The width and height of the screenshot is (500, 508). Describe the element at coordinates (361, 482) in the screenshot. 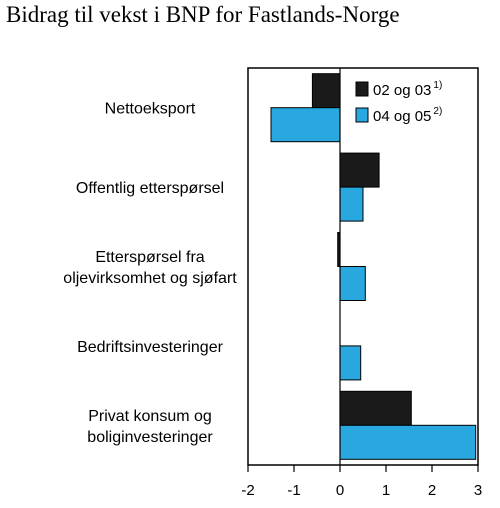

I see `x-axis: -2 -1 0 1 2 3` at that location.